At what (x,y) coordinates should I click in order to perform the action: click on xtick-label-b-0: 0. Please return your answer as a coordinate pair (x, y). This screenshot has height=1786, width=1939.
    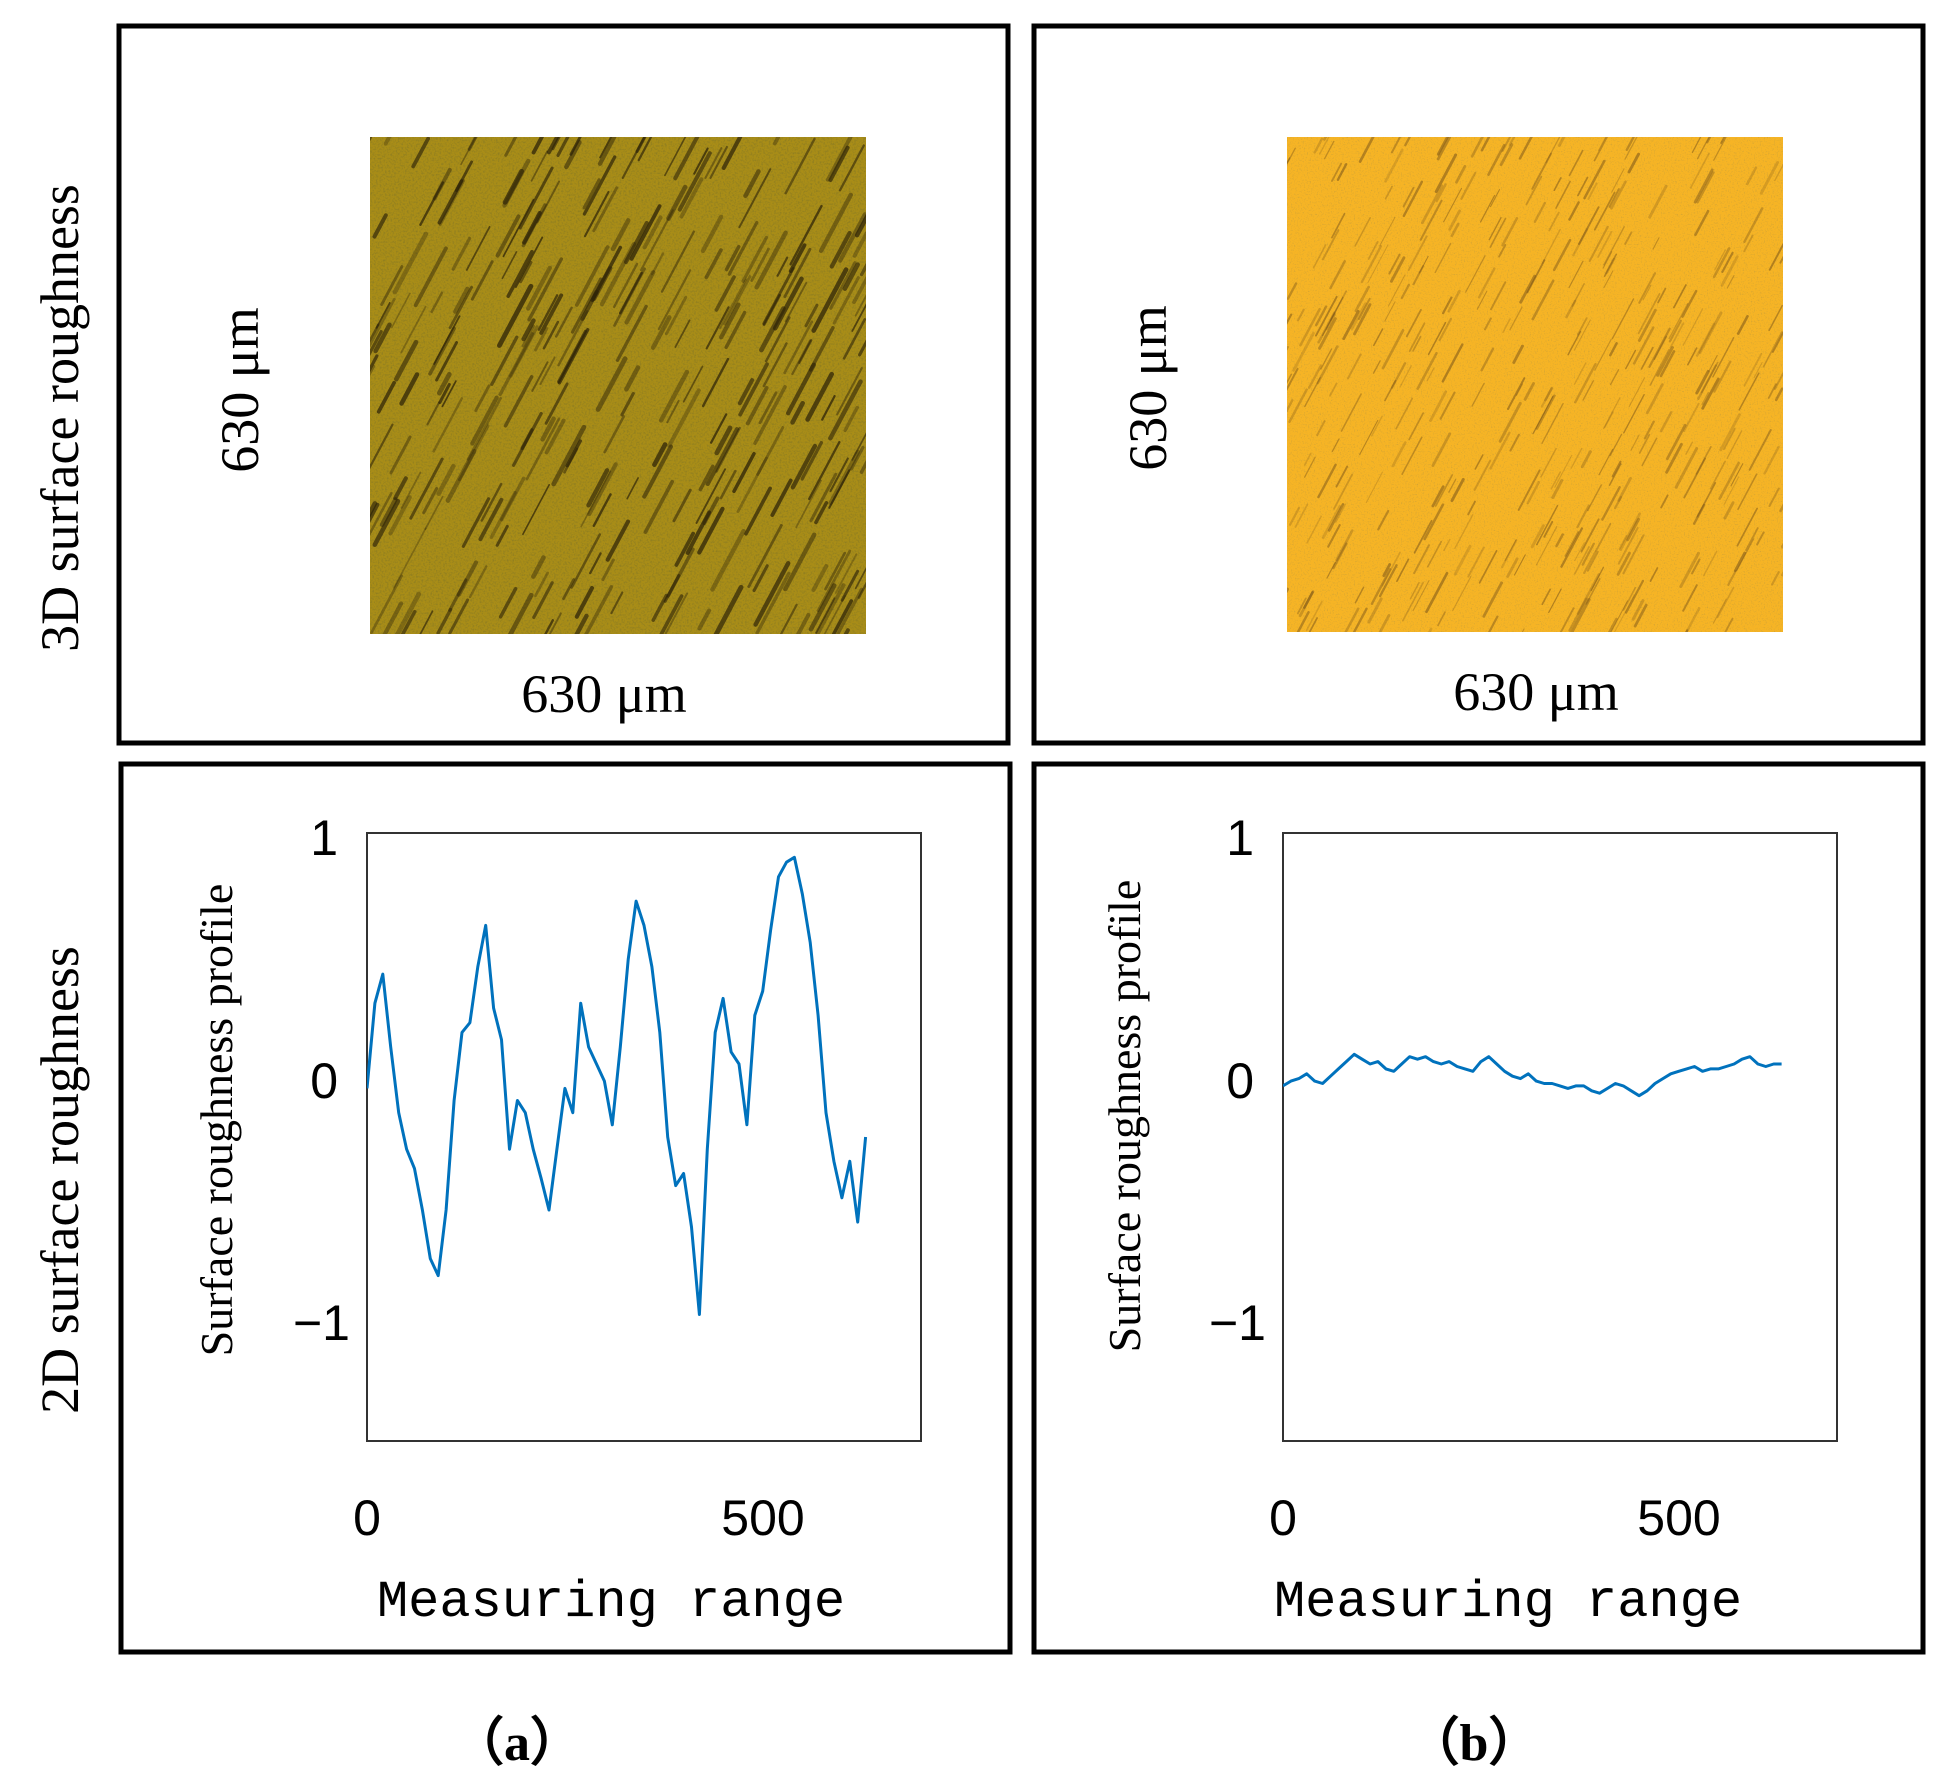
    Looking at the image, I should click on (1283, 1518).